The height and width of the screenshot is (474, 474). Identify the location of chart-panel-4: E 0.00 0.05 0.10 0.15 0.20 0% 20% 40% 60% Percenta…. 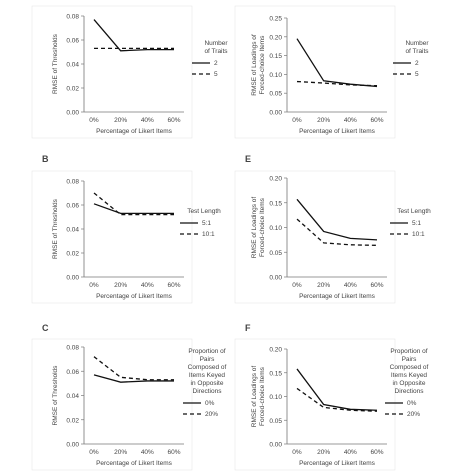
(332, 229).